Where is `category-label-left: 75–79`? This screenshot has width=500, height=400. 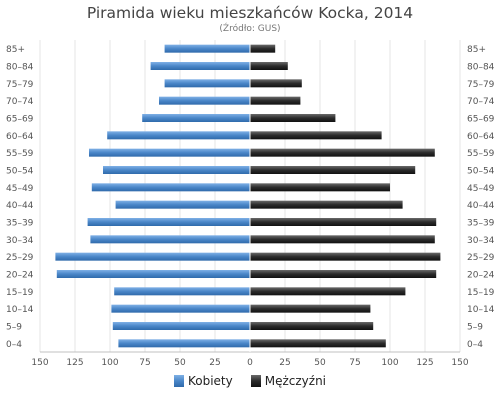
category-label-left: 75–79 is located at coordinates (20, 85).